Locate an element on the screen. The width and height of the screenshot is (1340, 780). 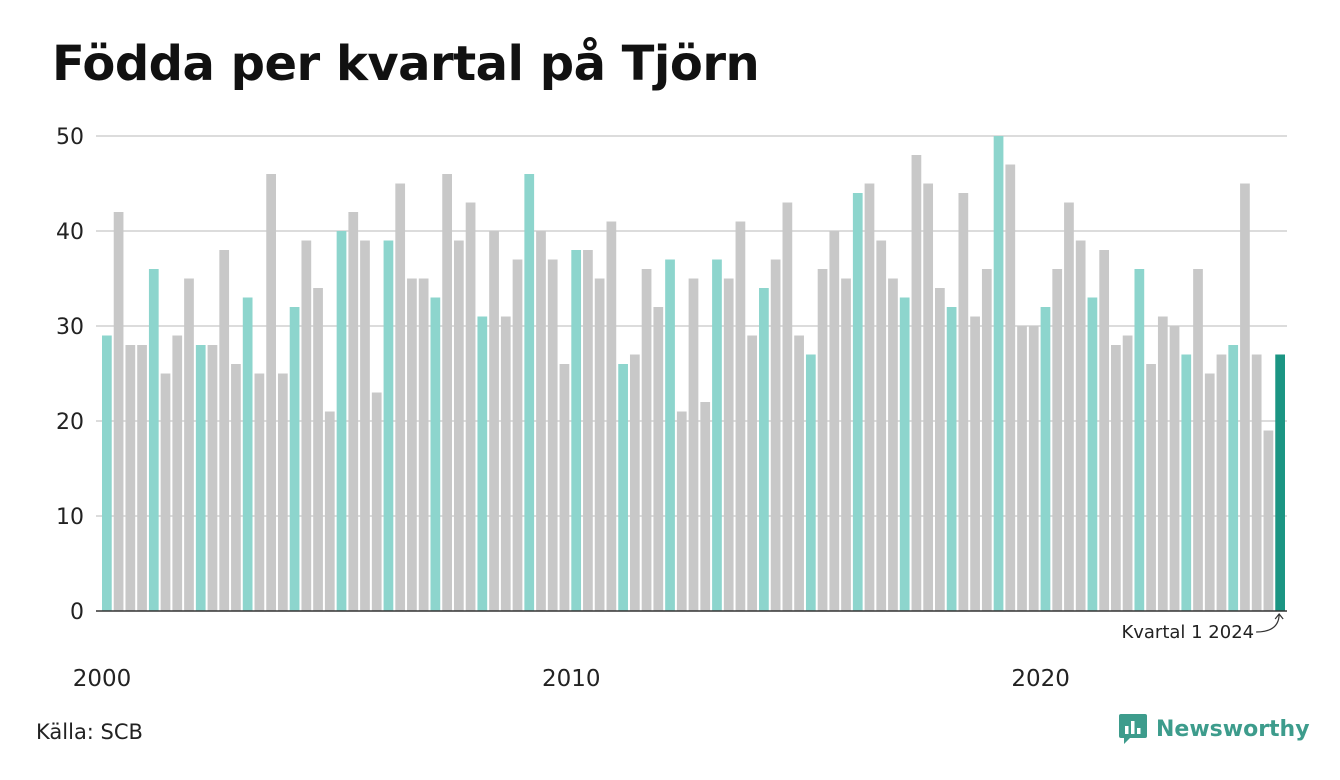
brand-logo: Newsworthy is located at coordinates (1214, 729).